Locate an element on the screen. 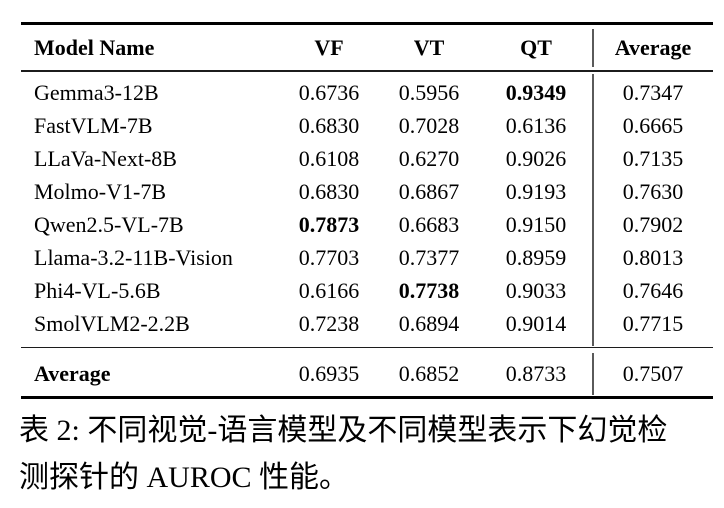 Image resolution: width=724 pixels, height=508 pixels. model-name-cell: Gemma3-12B is located at coordinates (96, 92).